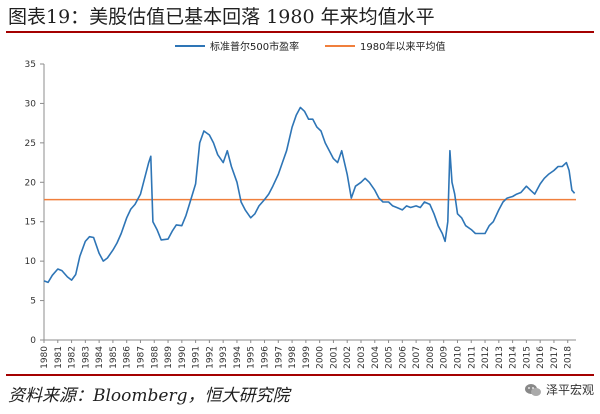  What do you see at coordinates (266, 357) in the screenshot?
I see `x-tick-label: 1996` at bounding box center [266, 357].